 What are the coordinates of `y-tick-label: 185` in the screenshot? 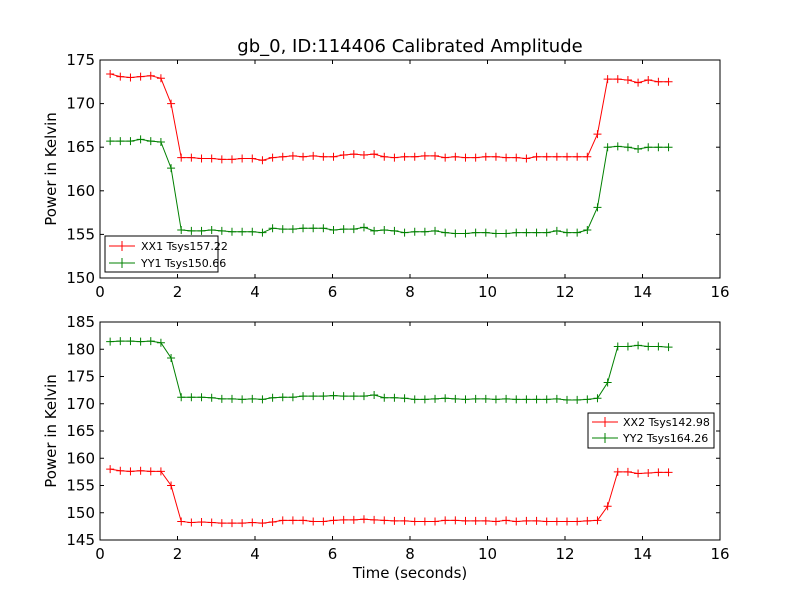 It's located at (80, 322).